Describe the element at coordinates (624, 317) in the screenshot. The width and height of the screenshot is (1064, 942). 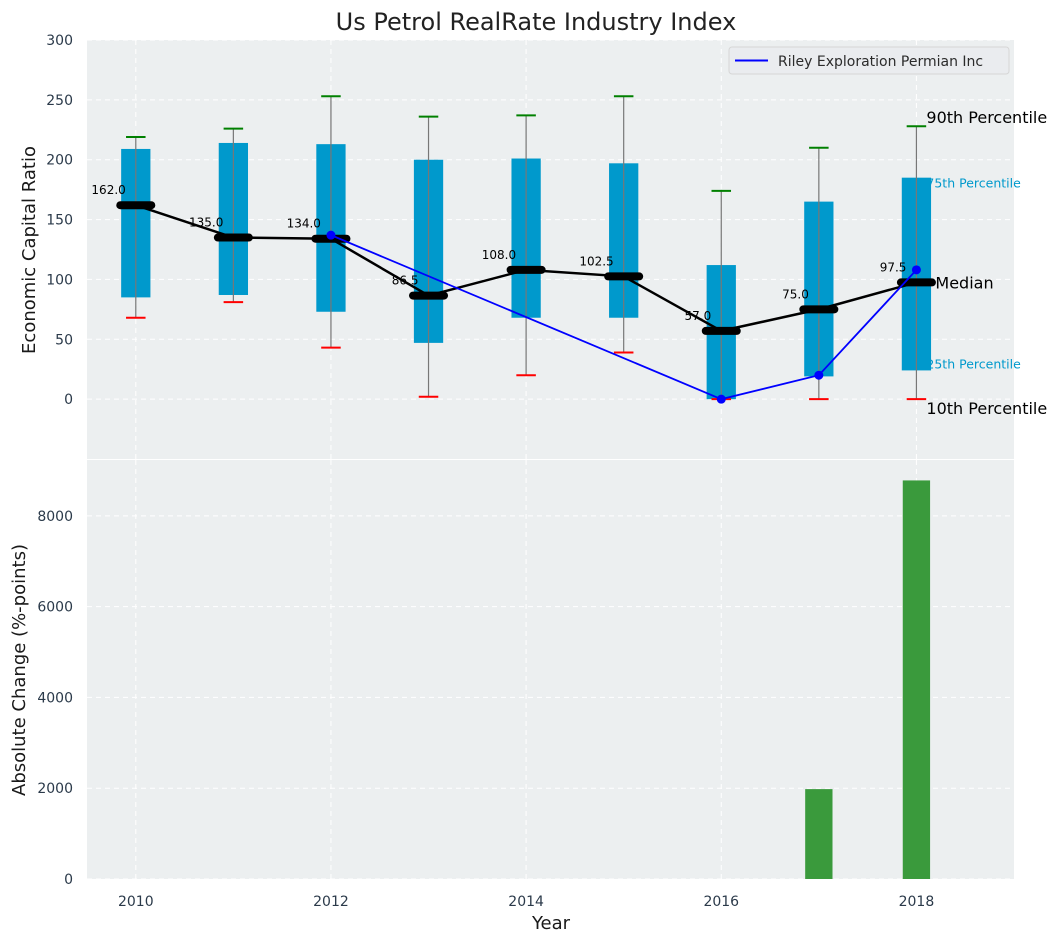
I see `series-line` at that location.